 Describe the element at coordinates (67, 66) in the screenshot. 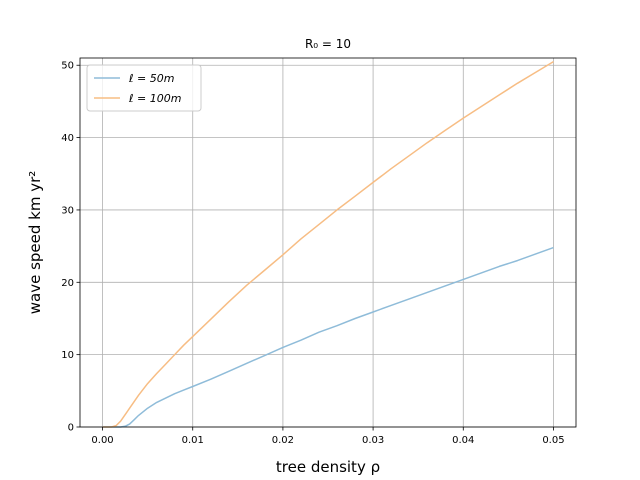

I see `y-tick-label: 50` at that location.